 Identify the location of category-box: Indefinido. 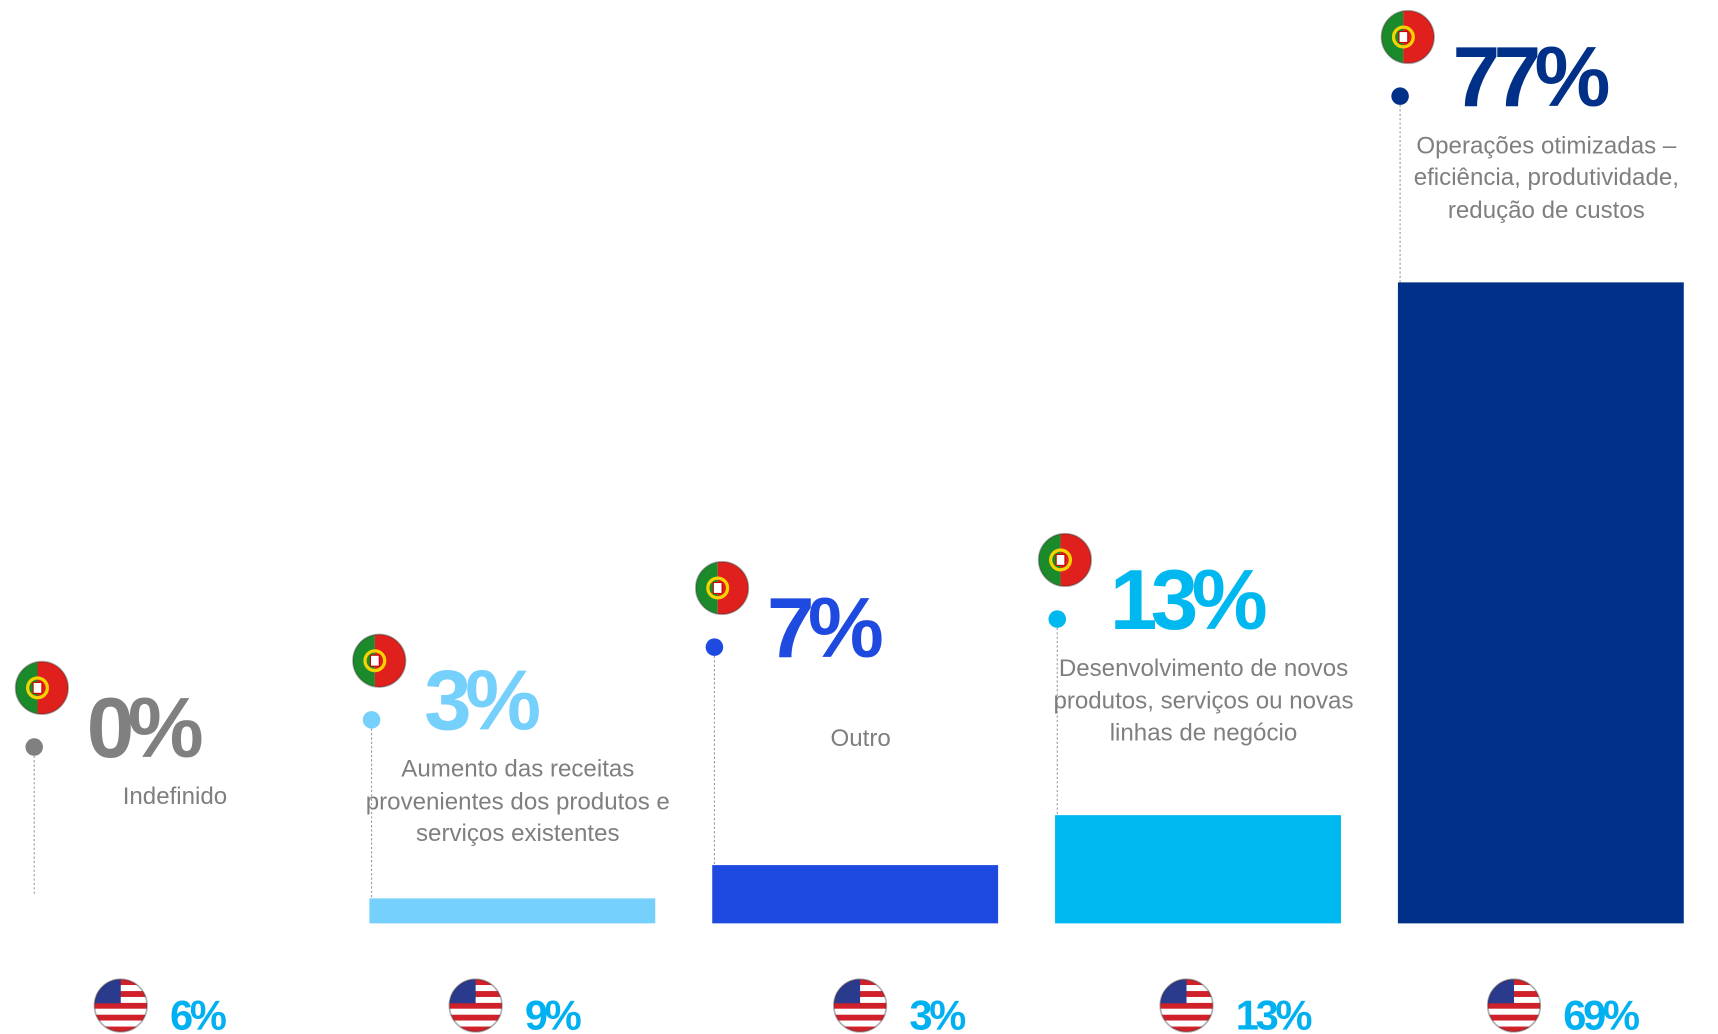
(175, 796).